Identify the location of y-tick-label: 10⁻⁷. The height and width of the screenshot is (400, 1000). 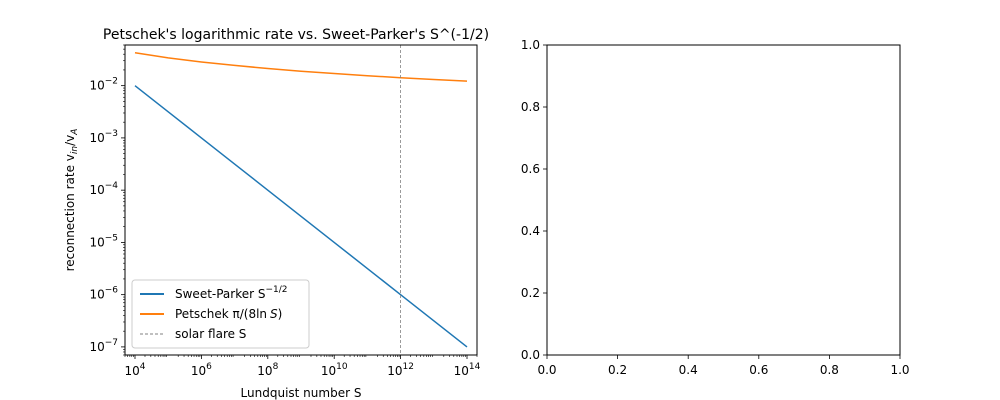
(103, 346).